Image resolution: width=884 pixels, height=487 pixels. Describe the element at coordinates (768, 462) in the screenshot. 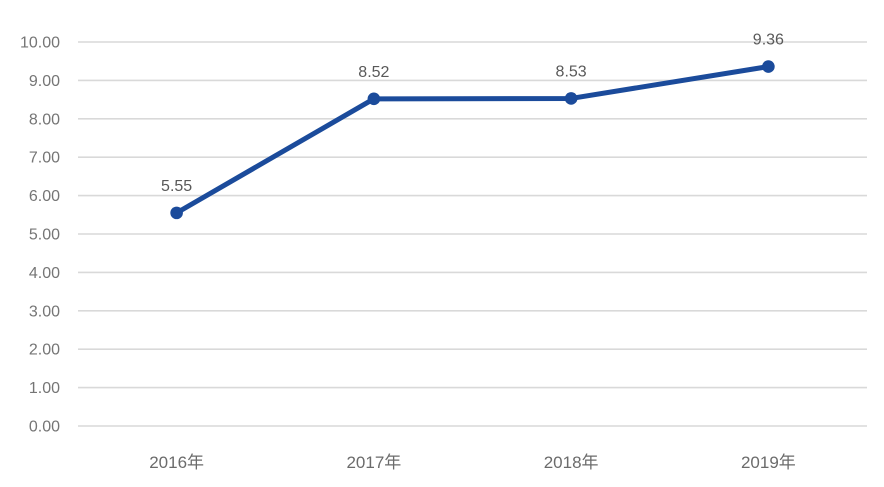

I see `x-axis-label: 2019年` at that location.